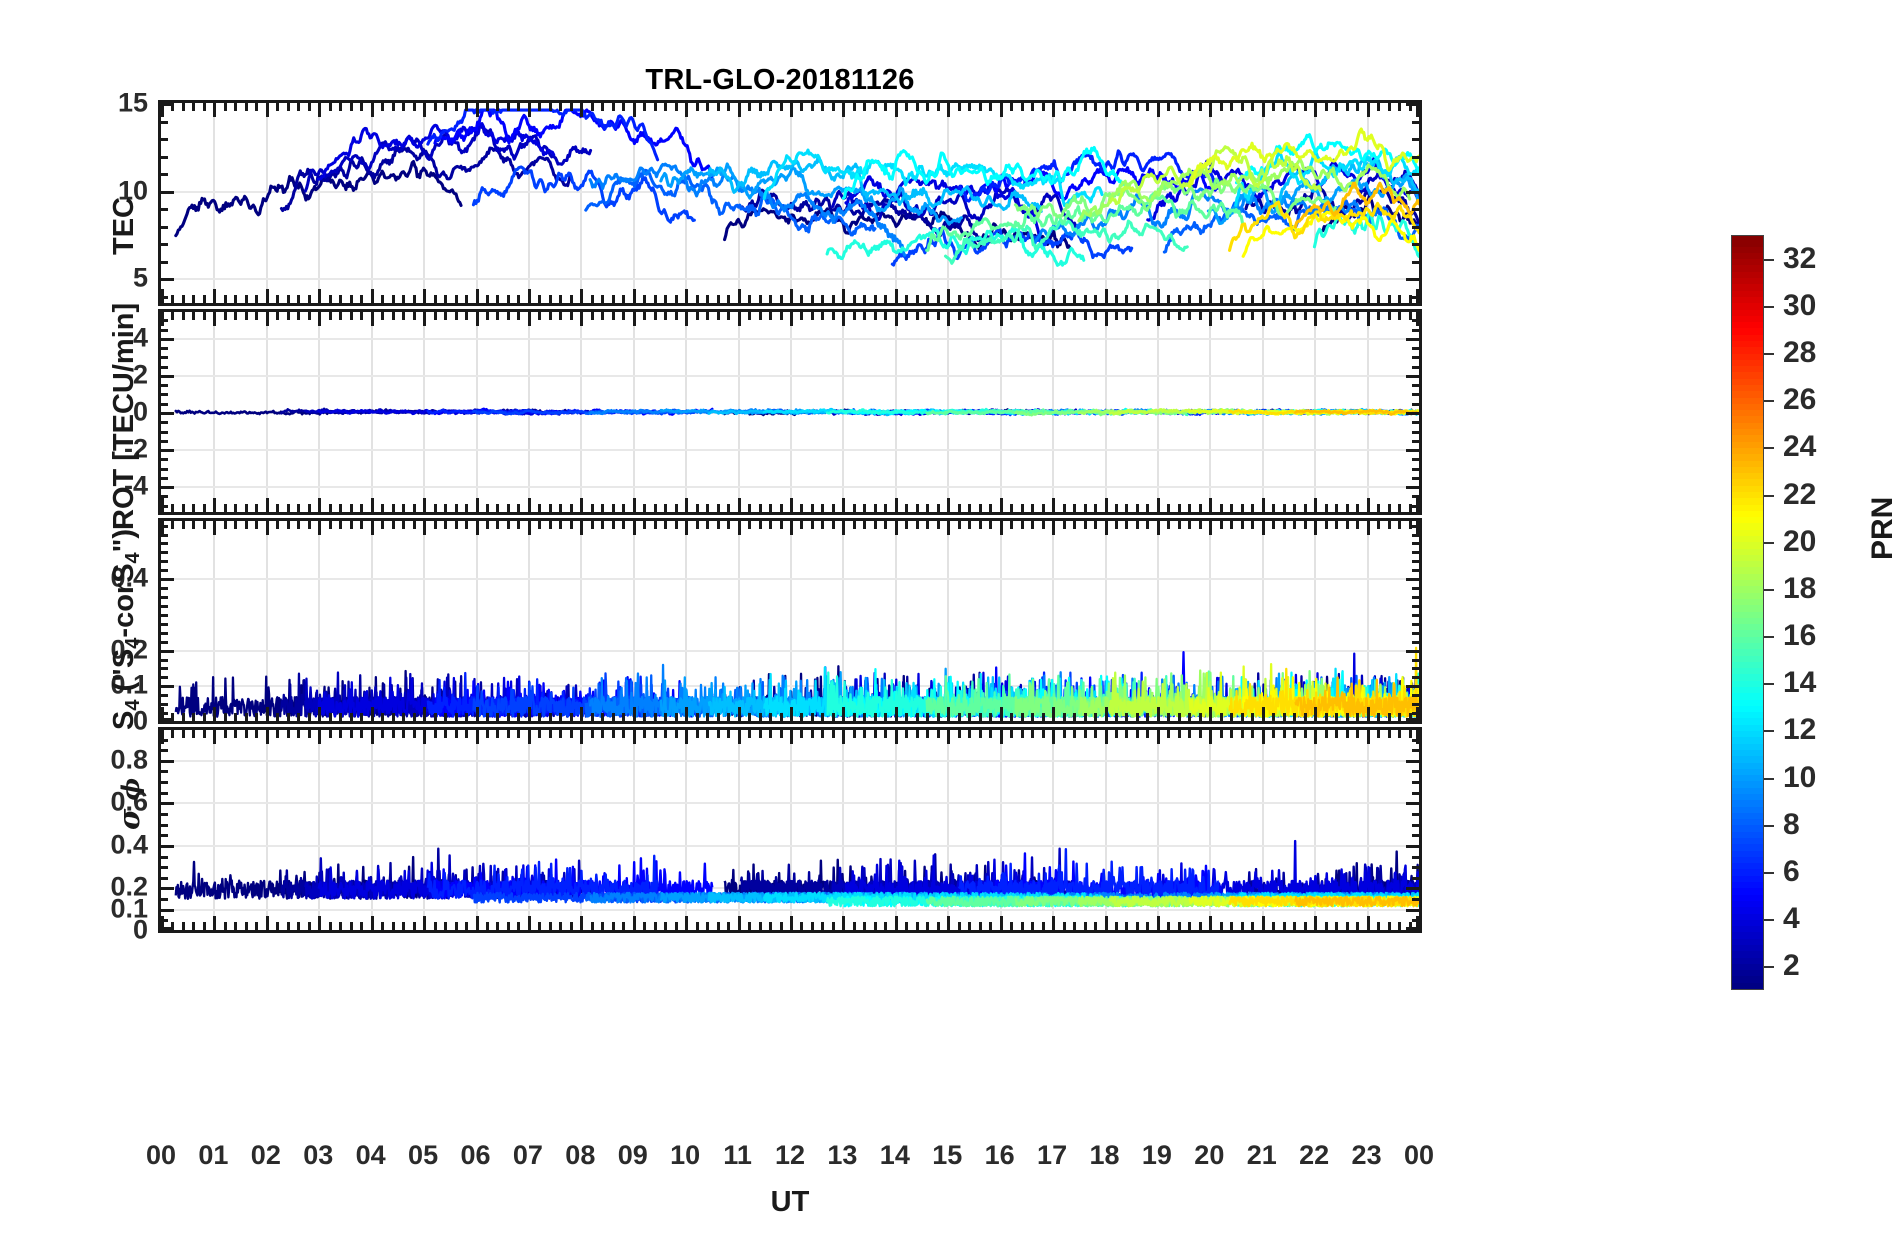 The image size is (1902, 1236). Describe the element at coordinates (1800, 352) in the screenshot. I see `colorbar-tick-label: 28` at that location.